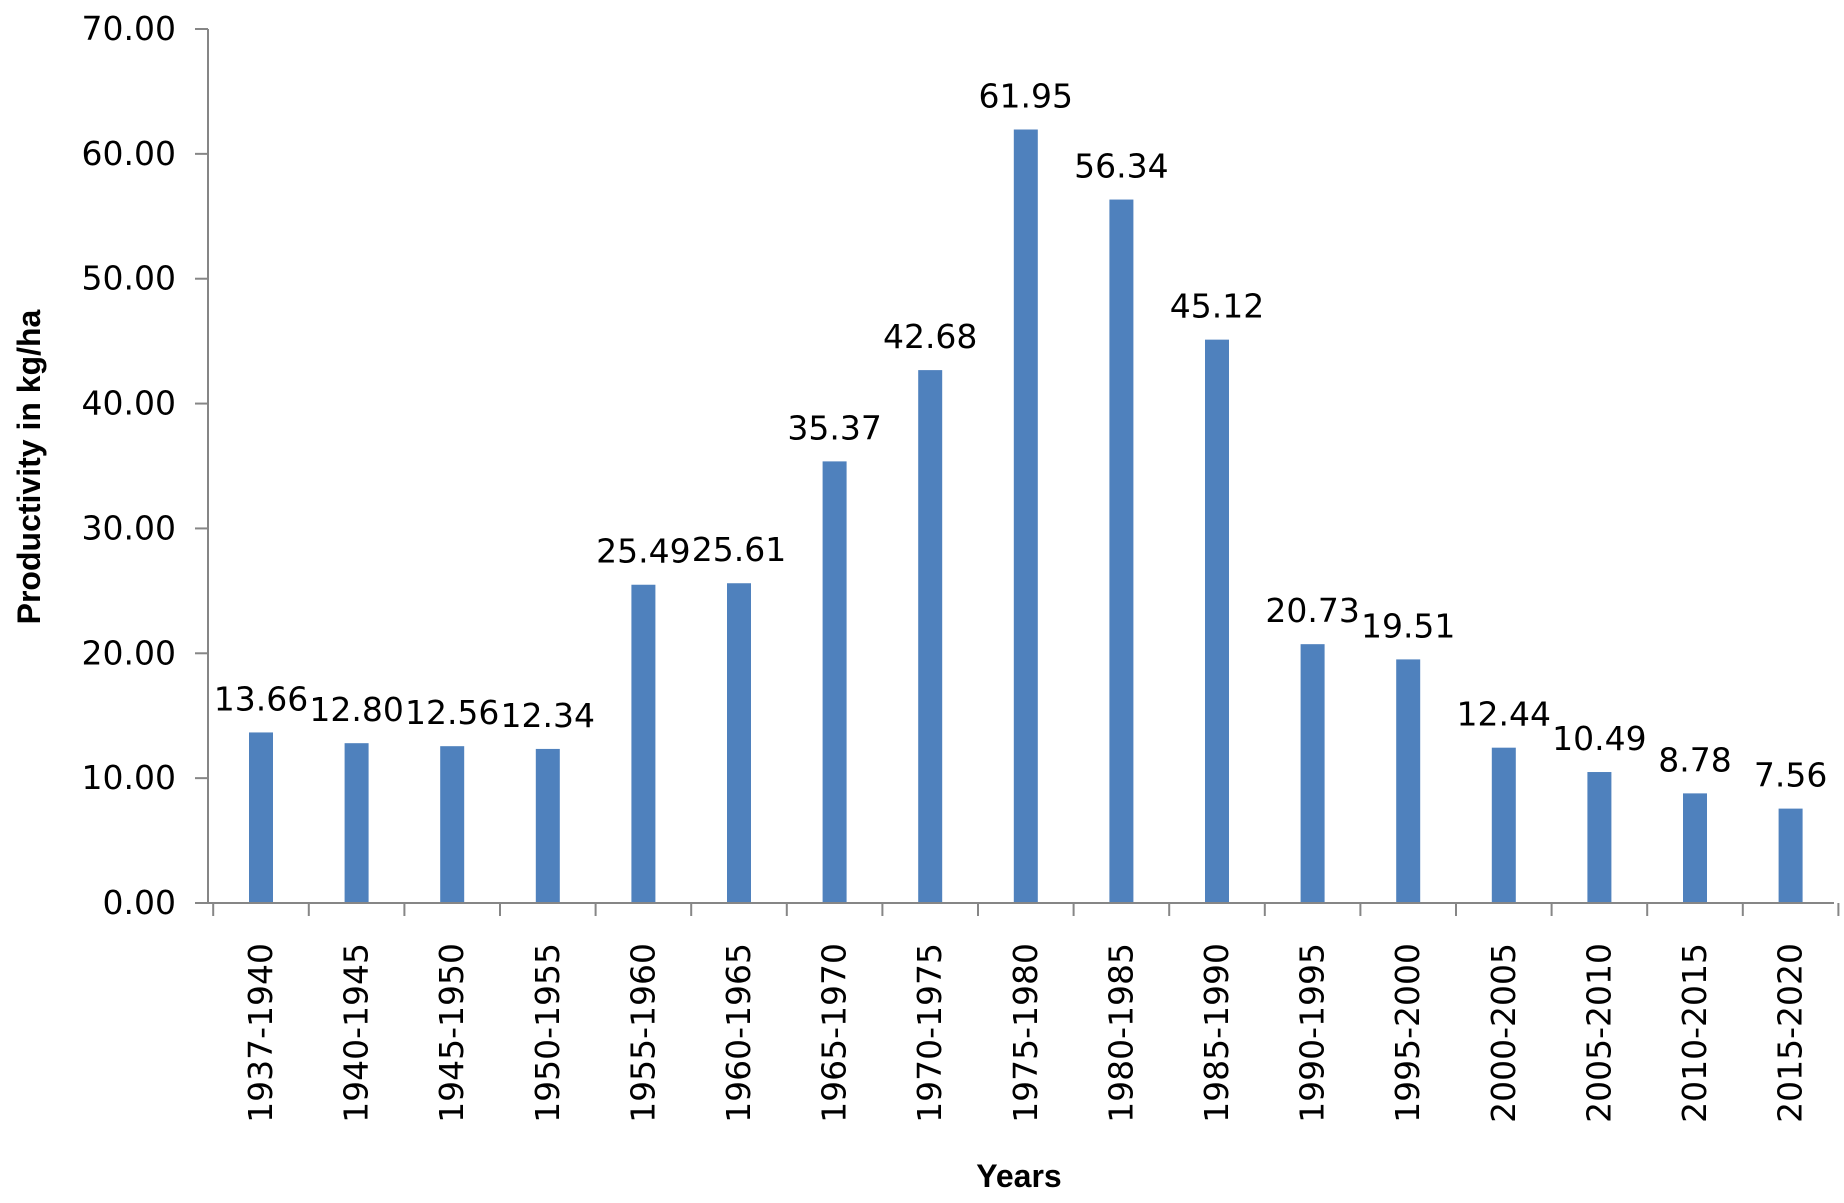 This screenshot has height=1203, width=1844. I want to click on x-tick-label: 1945-1950, so click(451, 1033).